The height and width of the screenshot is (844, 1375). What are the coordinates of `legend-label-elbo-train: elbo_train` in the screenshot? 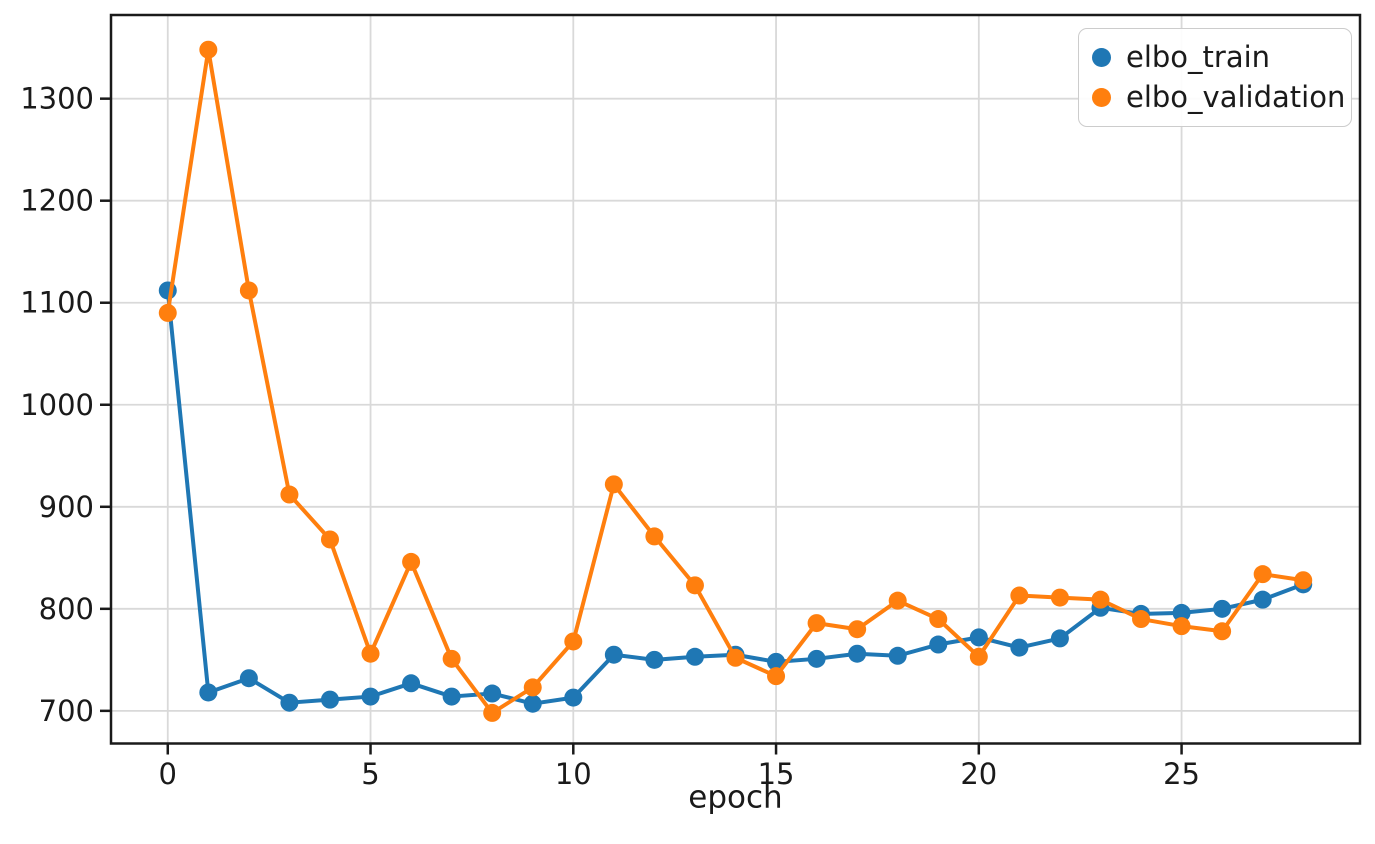 It's located at (1198, 56).